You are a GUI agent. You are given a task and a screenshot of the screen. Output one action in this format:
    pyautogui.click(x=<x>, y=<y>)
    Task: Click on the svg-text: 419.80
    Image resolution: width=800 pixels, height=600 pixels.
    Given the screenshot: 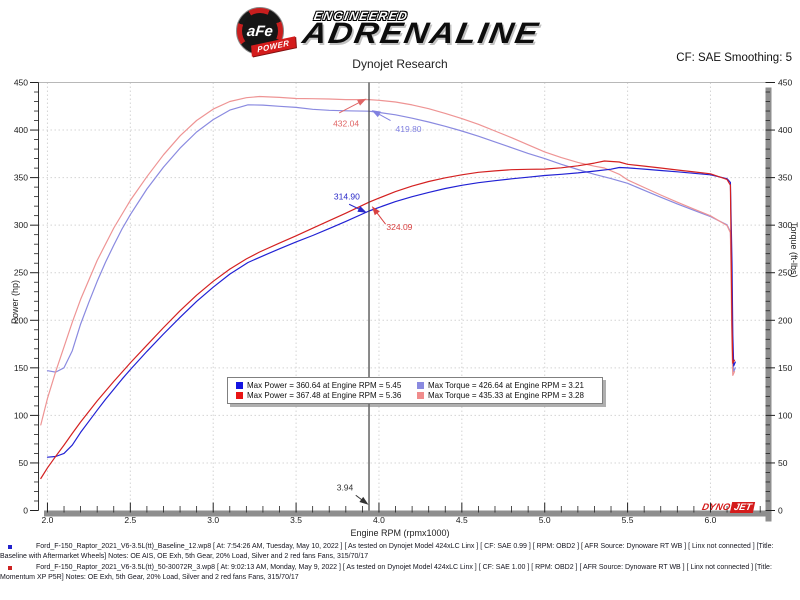 What is the action you would take?
    pyautogui.click(x=409, y=129)
    